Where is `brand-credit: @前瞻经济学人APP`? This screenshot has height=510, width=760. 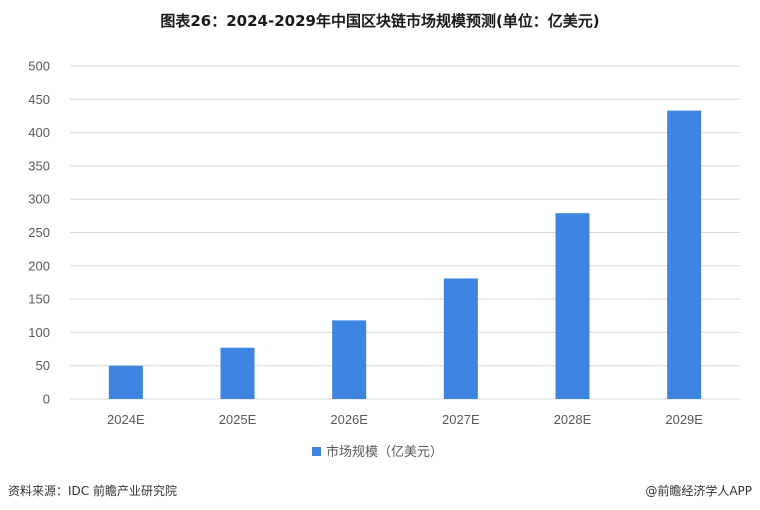
brand-credit: @前瞻经济学人APP is located at coordinates (698, 491).